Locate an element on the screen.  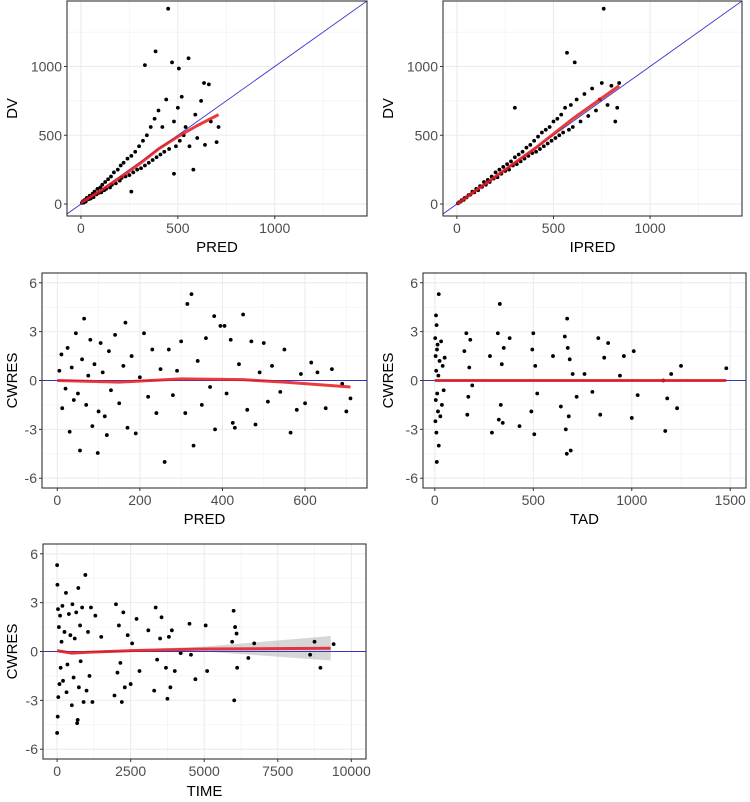
x-tick-label: 1000 is located at coordinates (649, 228).